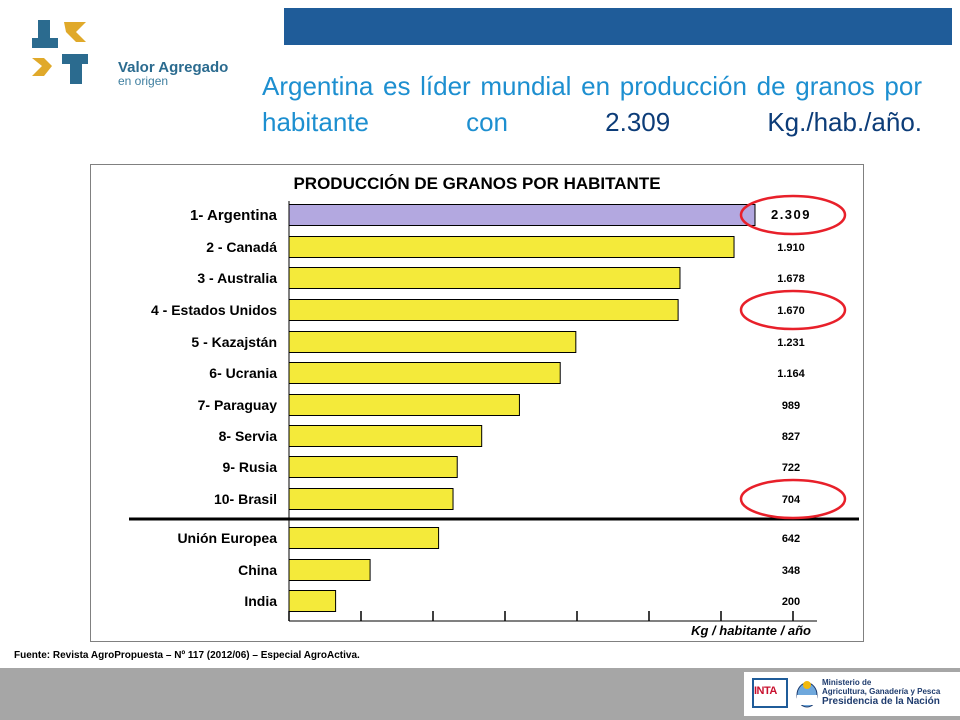 This screenshot has width=960, height=720. Describe the element at coordinates (243, 373) in the screenshot. I see `category-label: 6- Ucrania` at that location.